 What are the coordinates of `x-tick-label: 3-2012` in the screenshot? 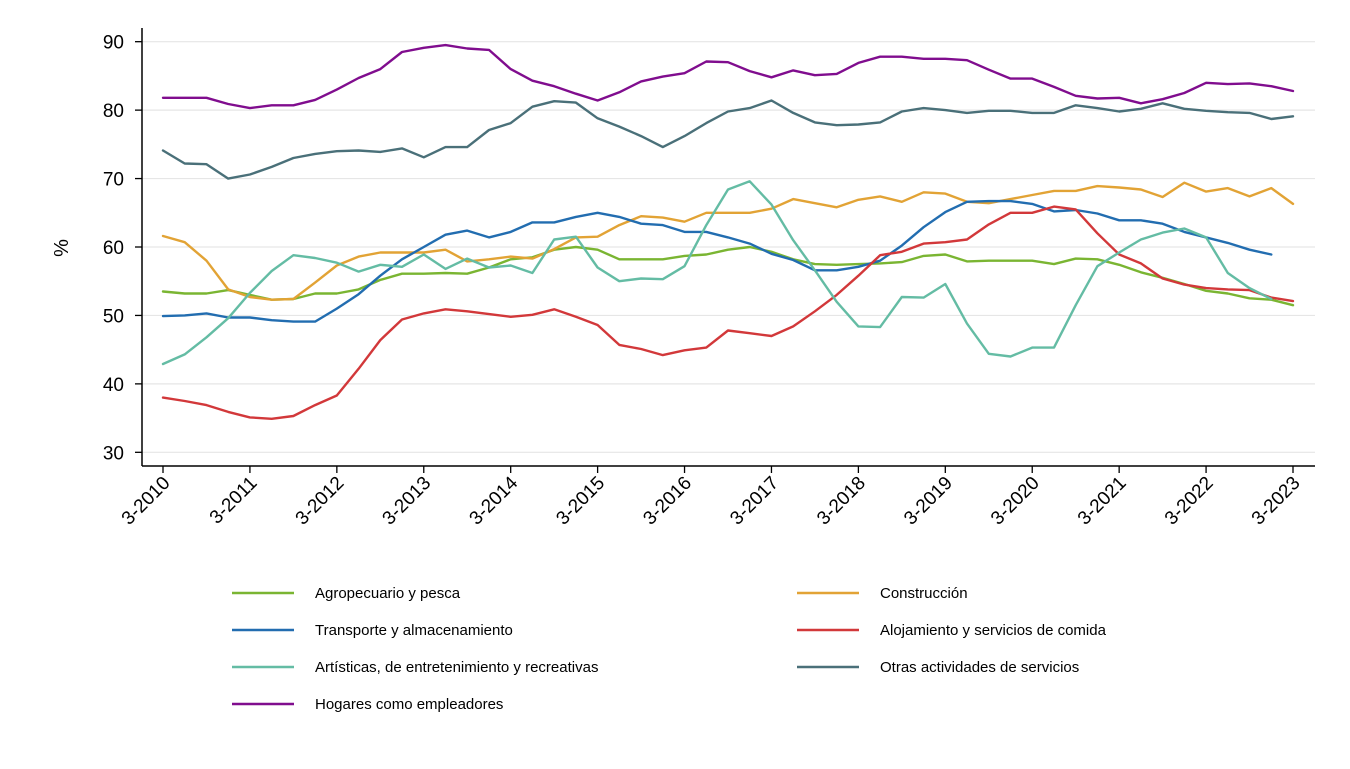 It's located at (320, 501).